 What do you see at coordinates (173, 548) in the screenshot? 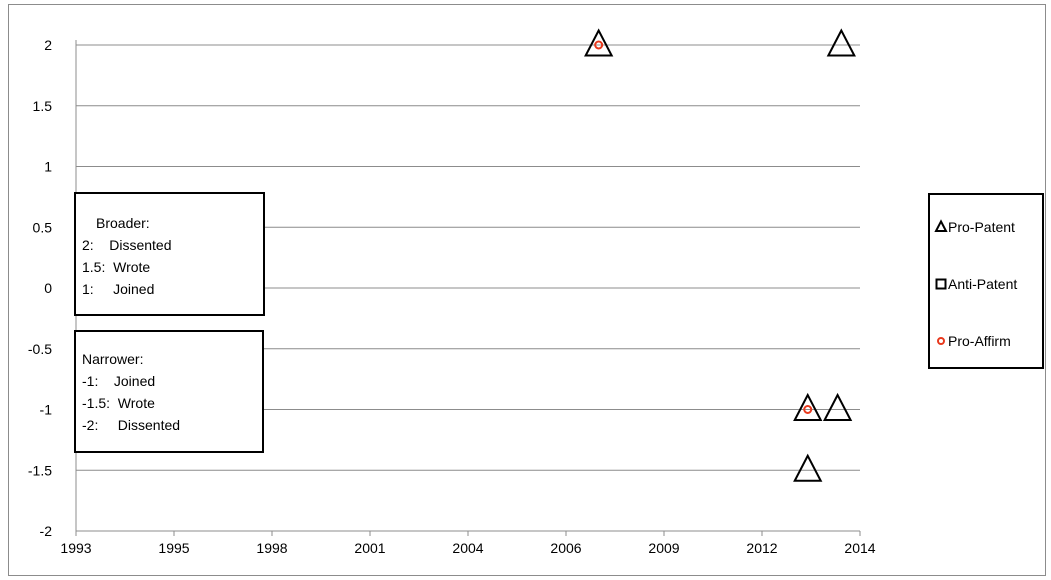
I see `x-tick-label: 1995` at bounding box center [173, 548].